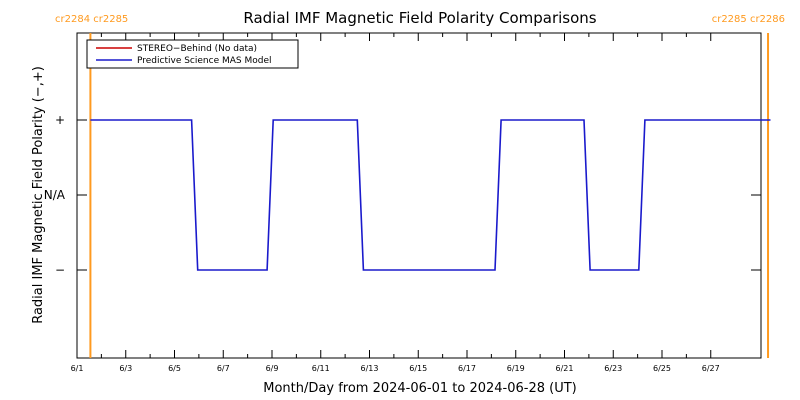 This screenshot has height=400, width=800. I want to click on x-tick-label: 6/1, so click(77, 368).